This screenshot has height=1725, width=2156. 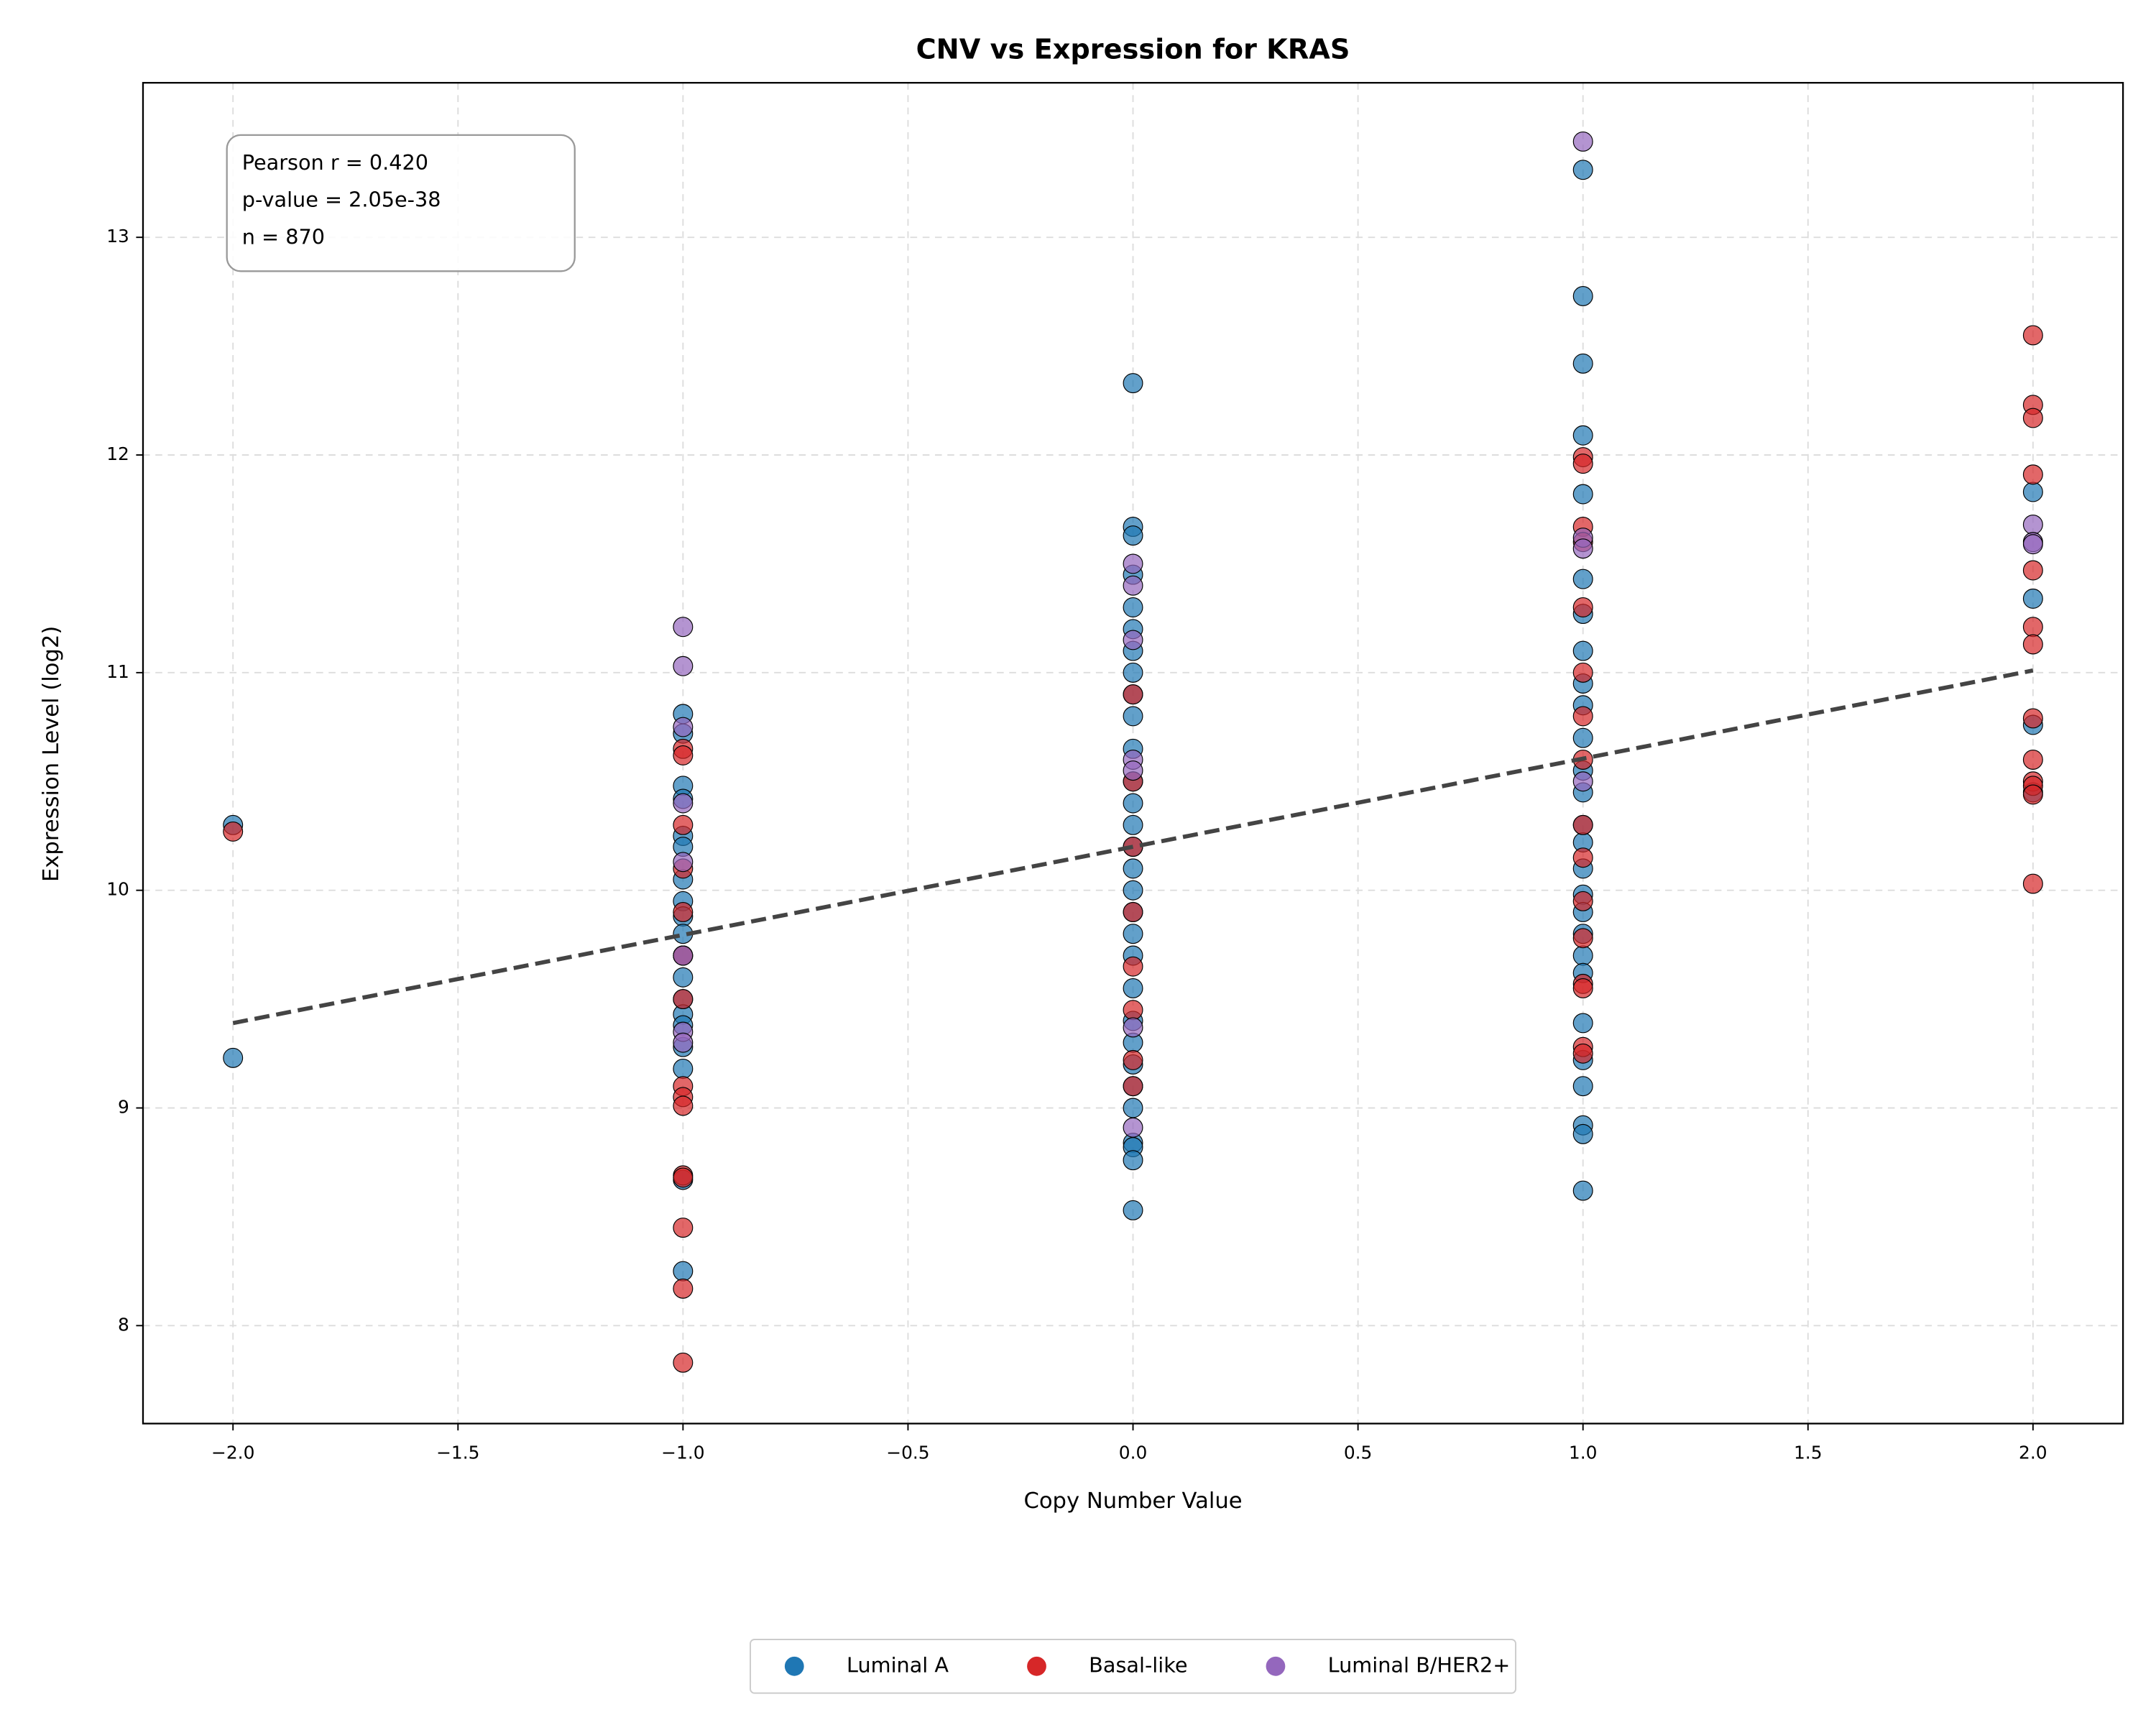 I want to click on y-tick-label: 10, so click(x=118, y=889).